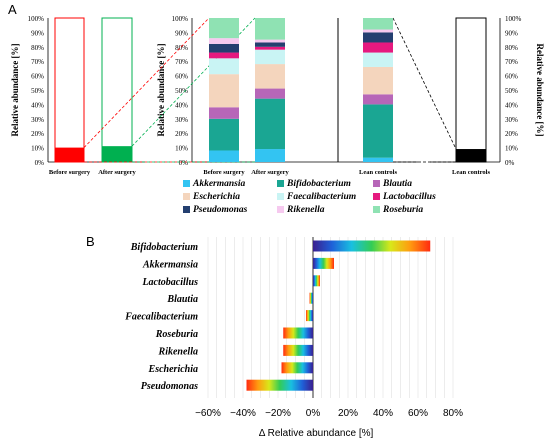 The image size is (550, 445). I want to click on legend-label: Roseburia, so click(402, 210).